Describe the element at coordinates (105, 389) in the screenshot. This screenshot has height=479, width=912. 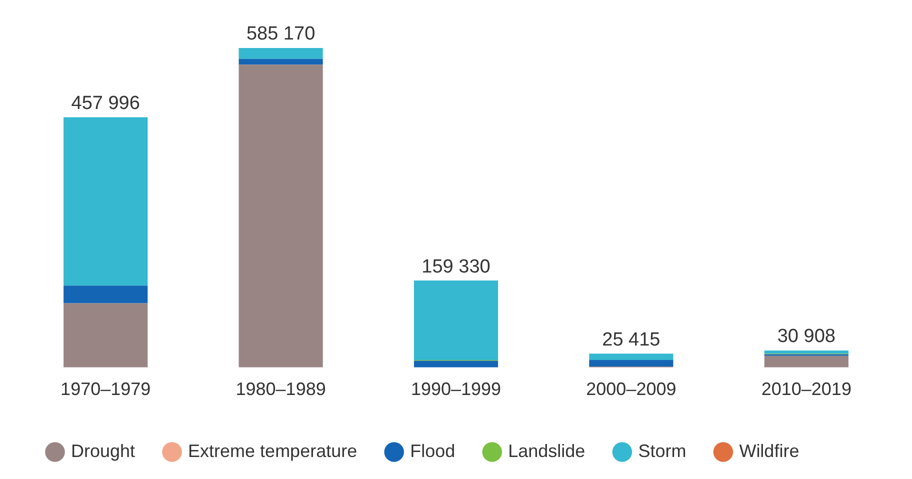
I see `x-tick-label: 1970–1979` at that location.